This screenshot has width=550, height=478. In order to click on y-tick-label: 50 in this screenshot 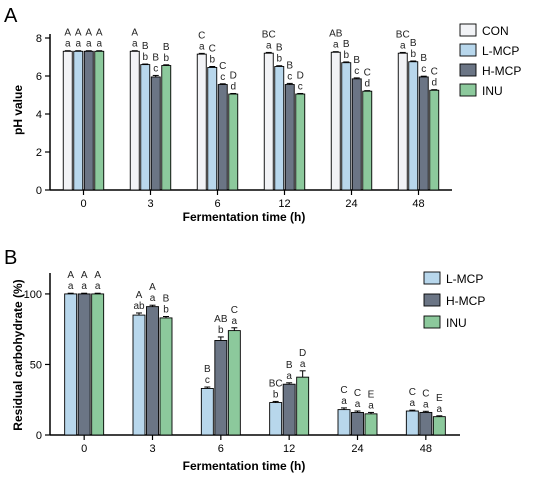, I will do `click(36, 365)`.